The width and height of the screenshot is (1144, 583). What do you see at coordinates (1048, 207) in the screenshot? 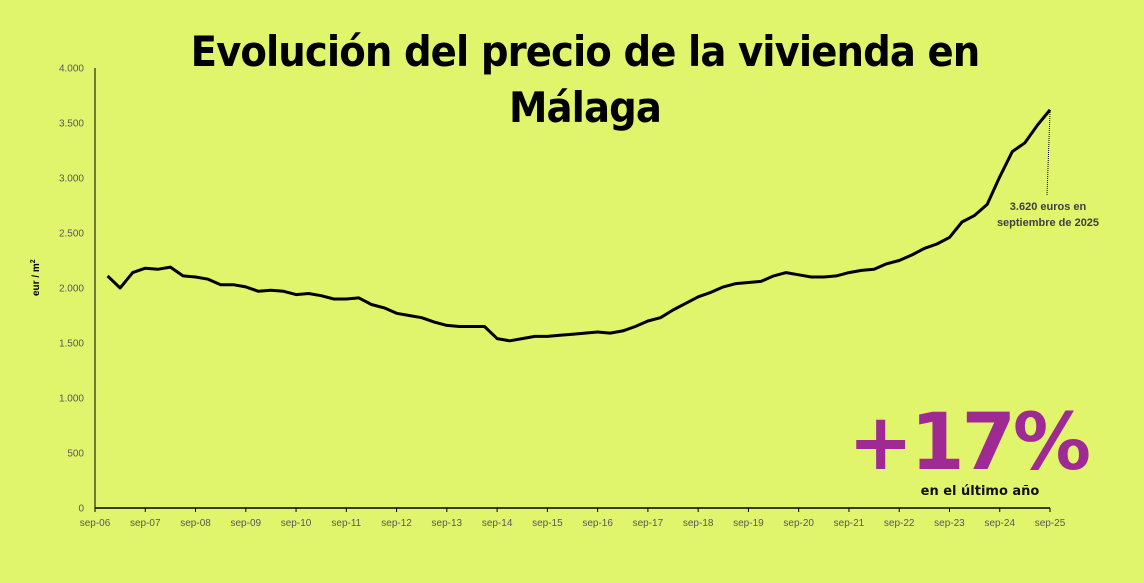
I see `annotation-line-1: 3.620 euros en` at bounding box center [1048, 207].